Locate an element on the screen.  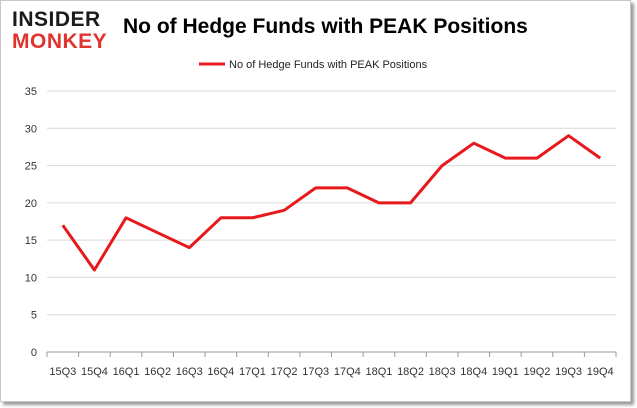
insider-monkey-logo: INSIDER MONKEY is located at coordinates (67, 31).